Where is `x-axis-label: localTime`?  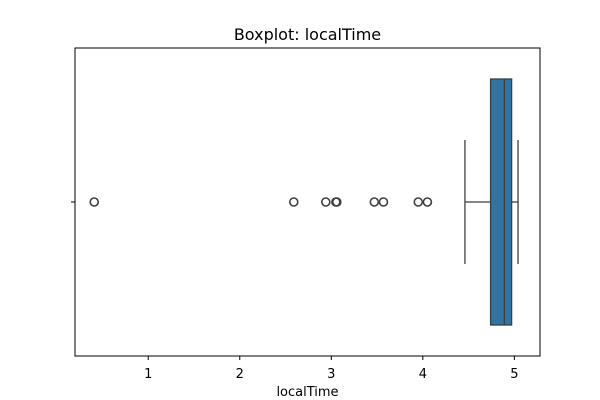
x-axis-label: localTime is located at coordinates (307, 392).